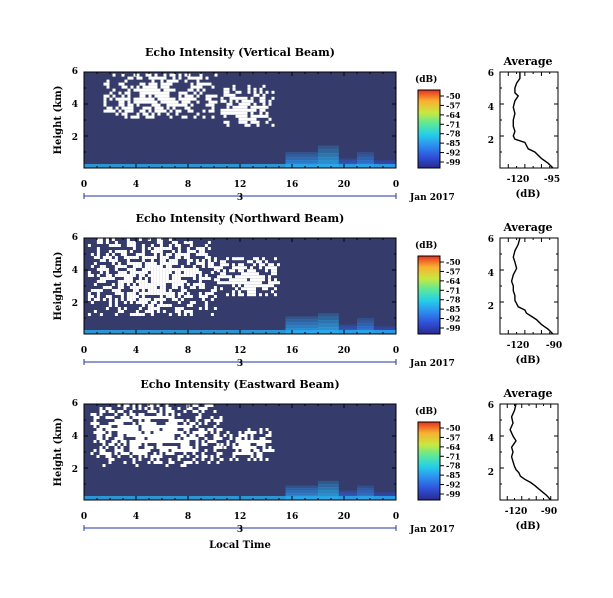 This screenshot has width=613, height=598. I want to click on average-title: Average, so click(527, 227).